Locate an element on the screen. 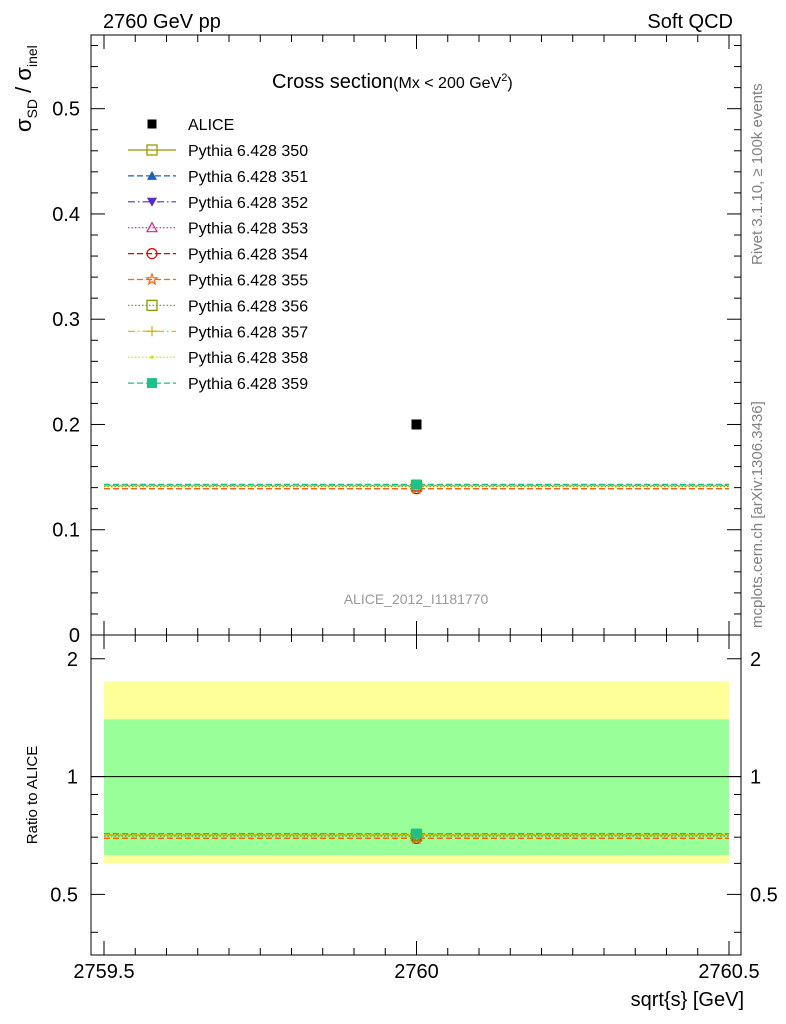 The height and width of the screenshot is (1024, 786). title-sub-close: ) is located at coordinates (509, 83).